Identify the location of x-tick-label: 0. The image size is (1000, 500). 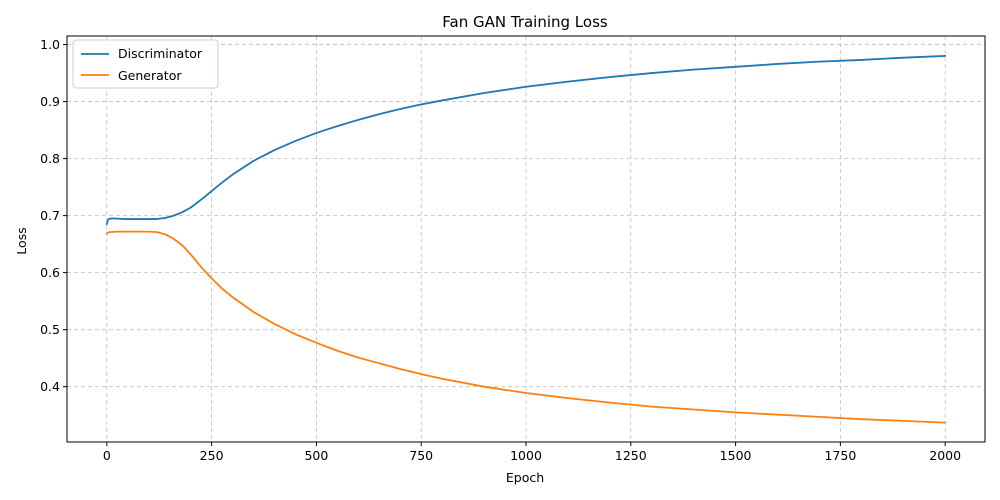
(107, 455).